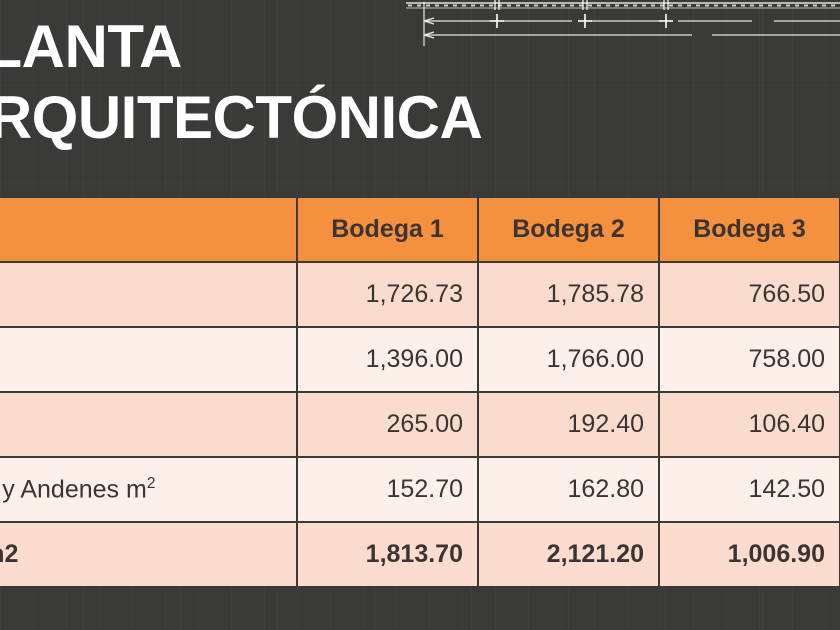  What do you see at coordinates (387, 554) in the screenshot?
I see `cell-total-bodega-1: 1,813.70` at bounding box center [387, 554].